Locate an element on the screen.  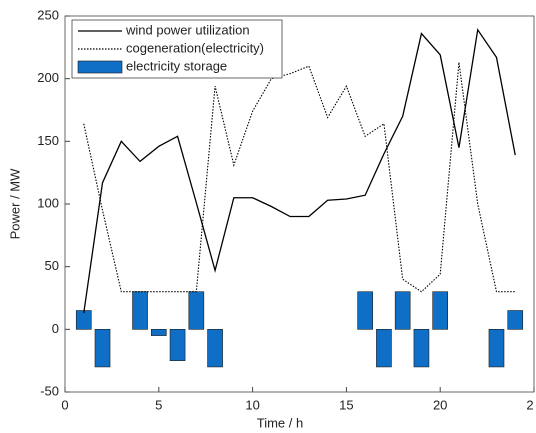
legend-label: cogeneration(electricity) is located at coordinates (195, 47).